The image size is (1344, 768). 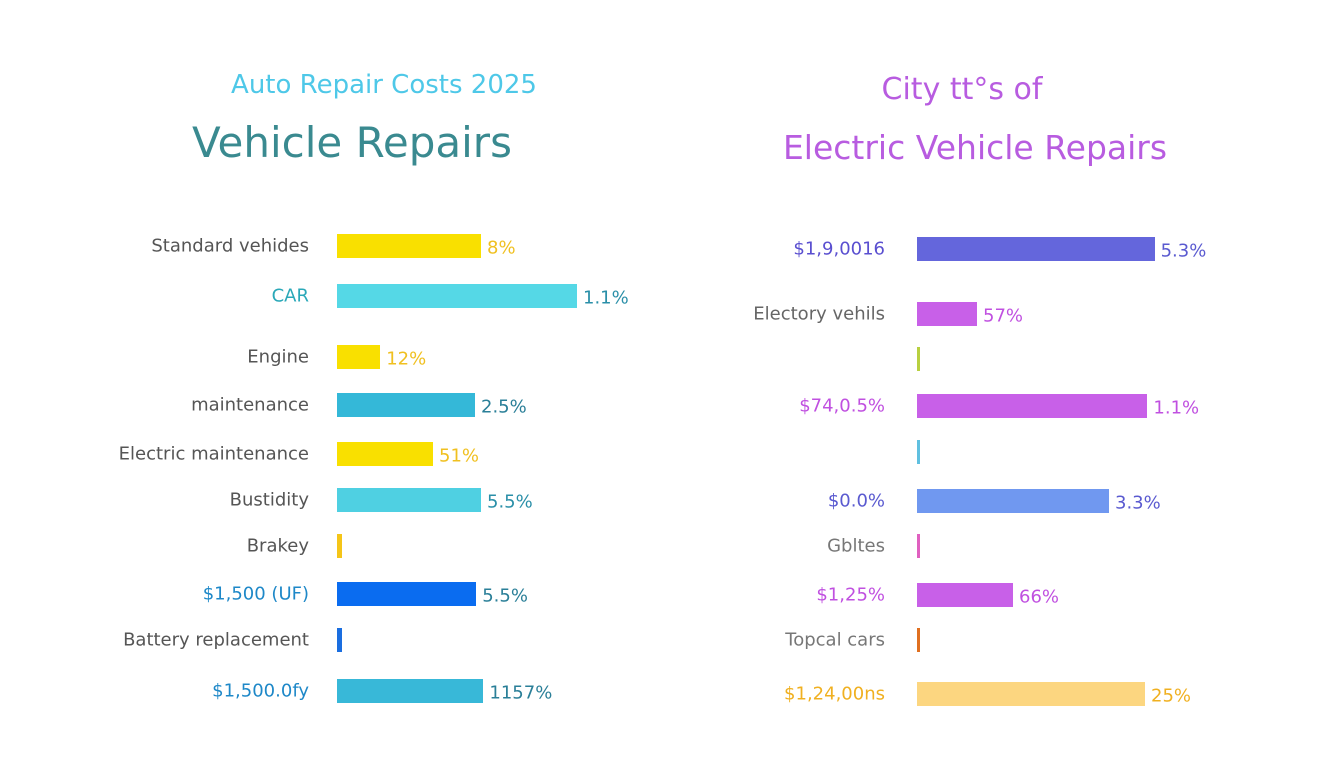 I want to click on bar-value-label: 25%, so click(x=1171, y=696).